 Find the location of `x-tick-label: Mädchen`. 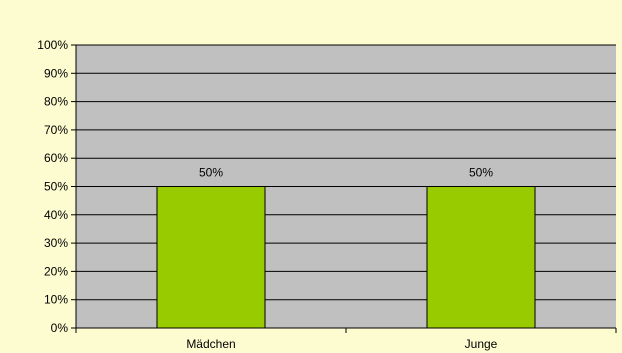

x-tick-label: Mädchen is located at coordinates (210, 344).